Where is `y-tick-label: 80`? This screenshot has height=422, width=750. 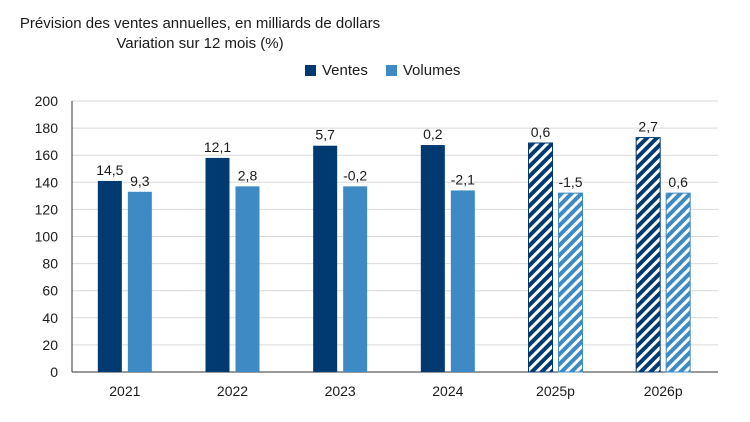 y-tick-label: 80 is located at coordinates (50, 264).